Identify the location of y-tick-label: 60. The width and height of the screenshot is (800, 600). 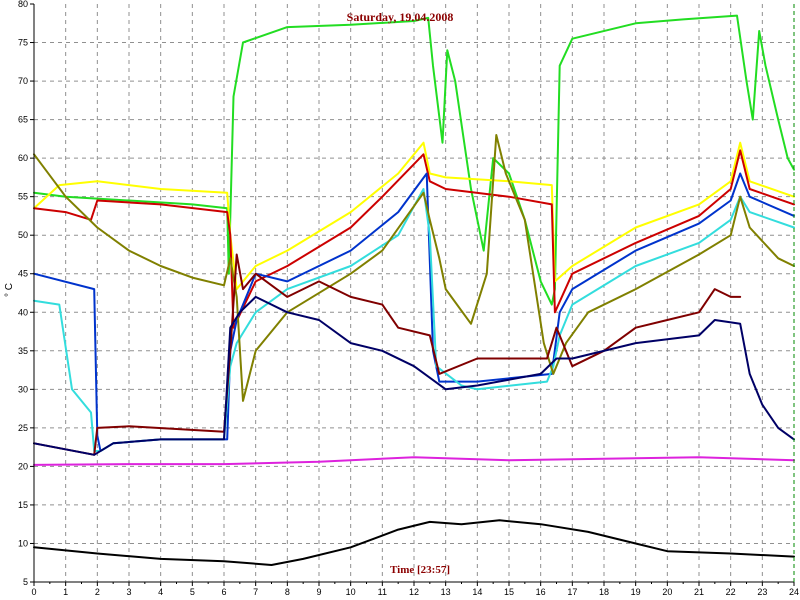
(23, 158).